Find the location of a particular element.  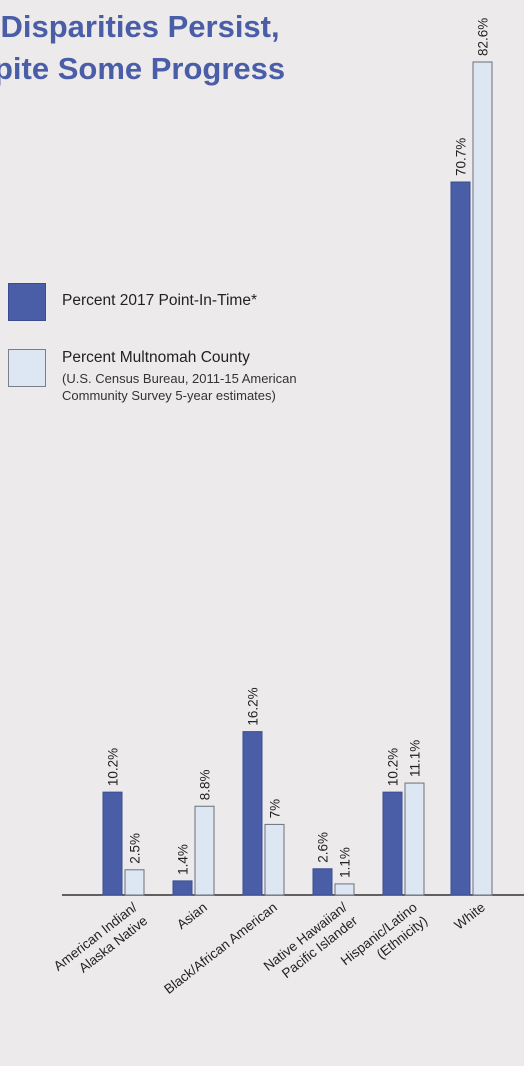

data-label-point-in-time-1: 1.4% is located at coordinates (183, 859).